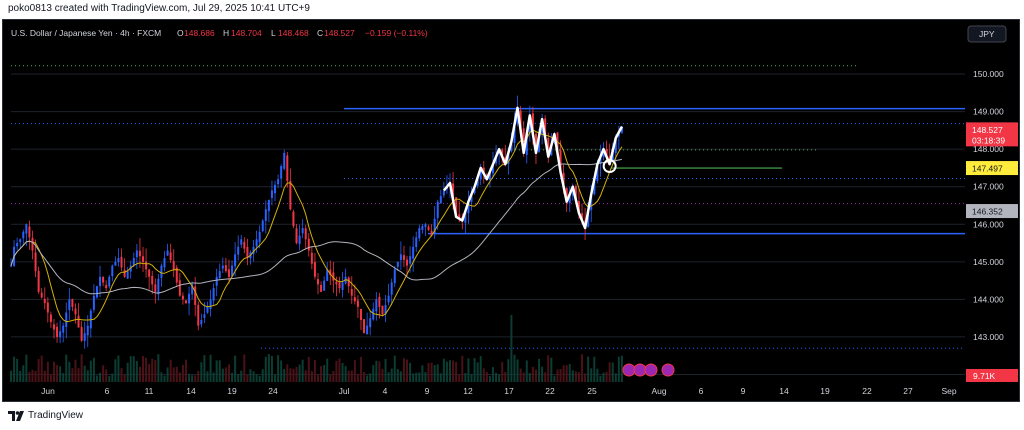  I want to click on price-tick-label: 148.000, so click(988, 149).